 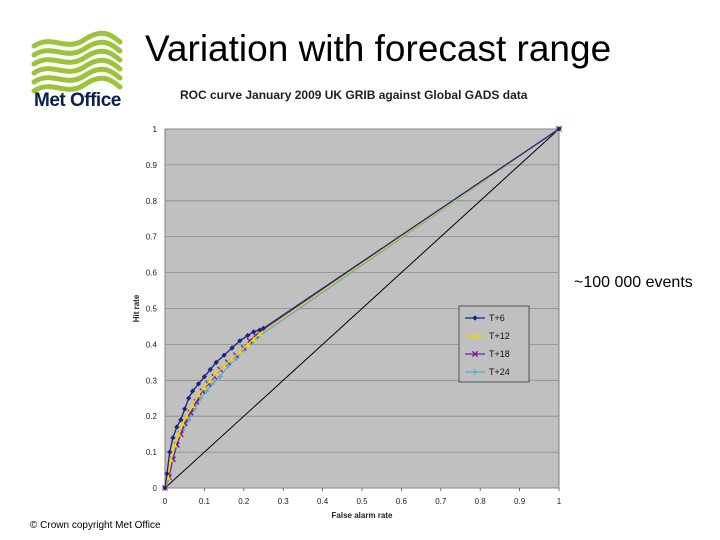 What do you see at coordinates (378, 48) in the screenshot?
I see `slide-title: Variation with forecast range` at bounding box center [378, 48].